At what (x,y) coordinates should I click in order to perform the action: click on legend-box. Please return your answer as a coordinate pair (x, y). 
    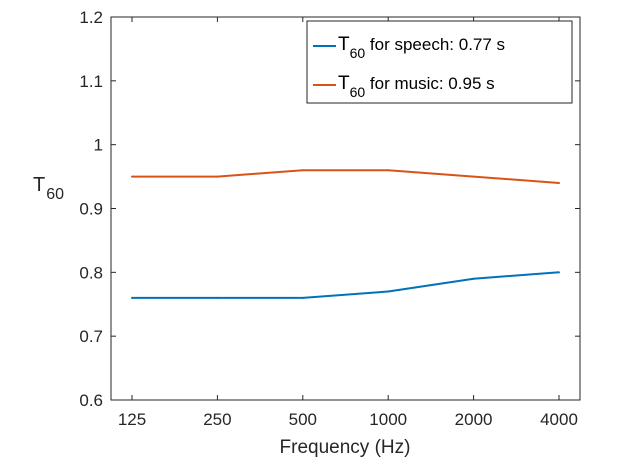
    Looking at the image, I should click on (439, 62).